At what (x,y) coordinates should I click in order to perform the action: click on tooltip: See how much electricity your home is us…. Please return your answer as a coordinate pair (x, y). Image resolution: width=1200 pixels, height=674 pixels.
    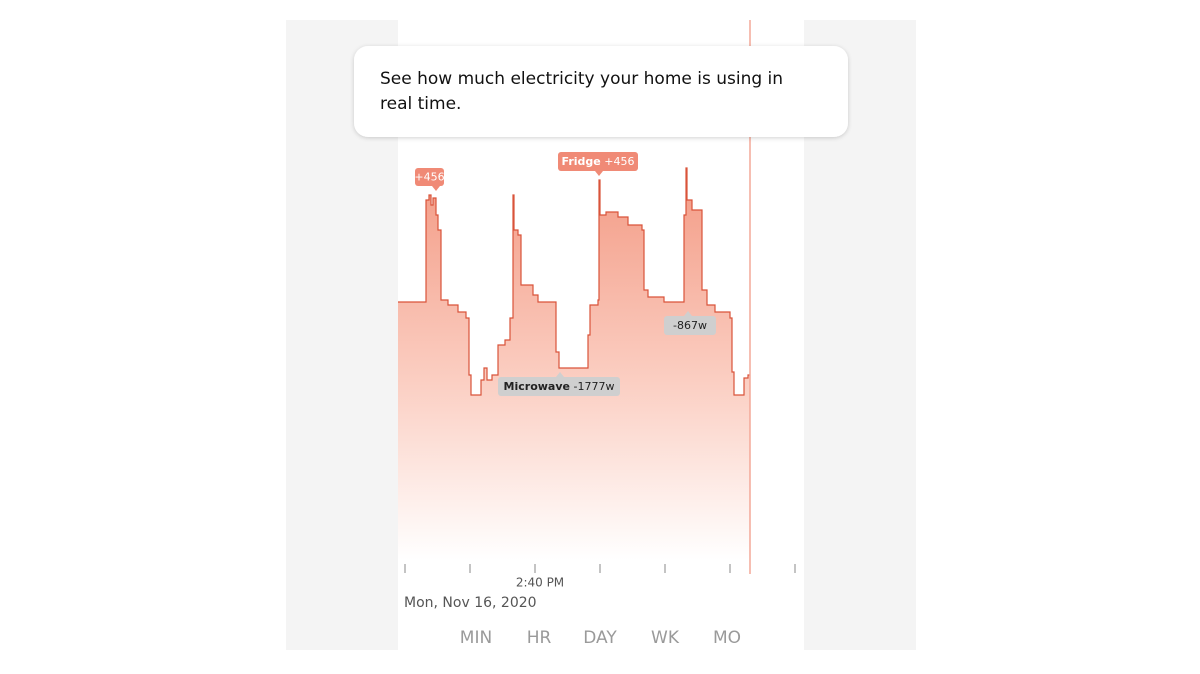
    Looking at the image, I should click on (601, 91).